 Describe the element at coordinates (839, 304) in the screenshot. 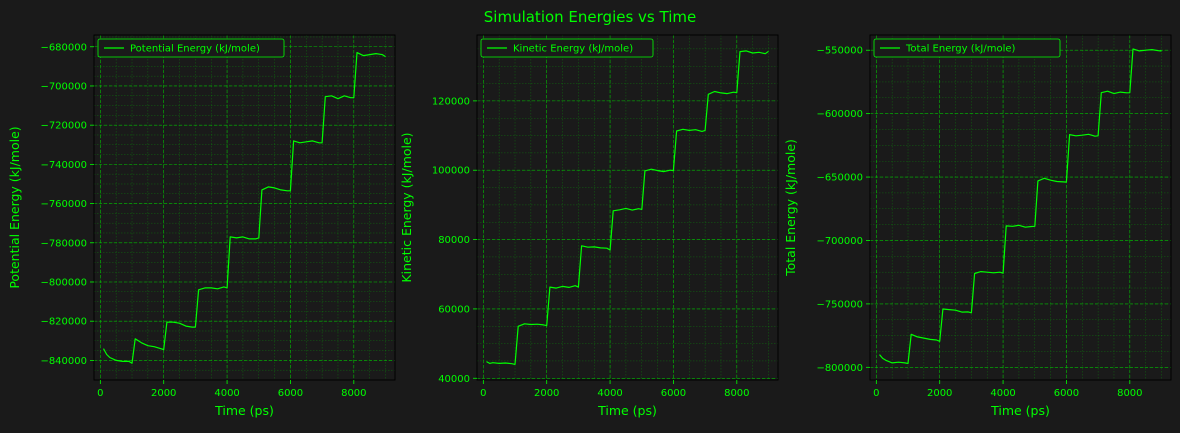

I see `y-tick-label: −750000` at that location.